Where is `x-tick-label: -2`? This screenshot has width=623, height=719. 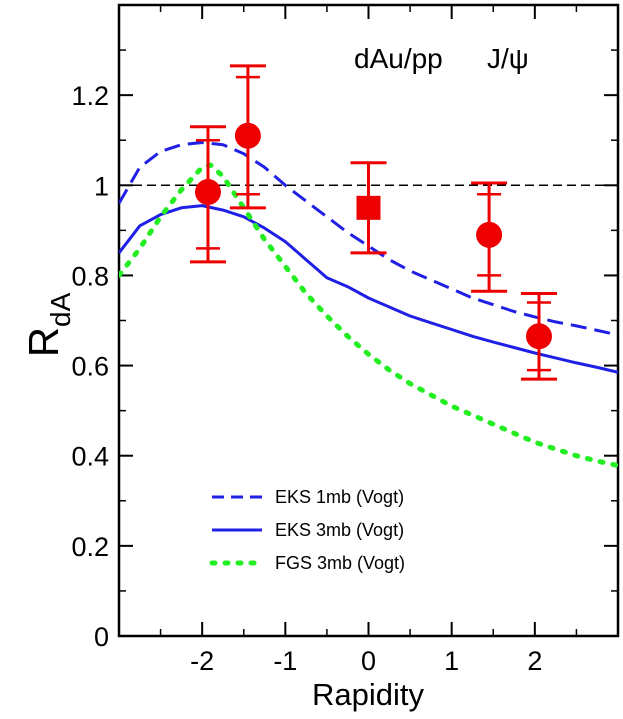
x-tick-label: -2 is located at coordinates (202, 661).